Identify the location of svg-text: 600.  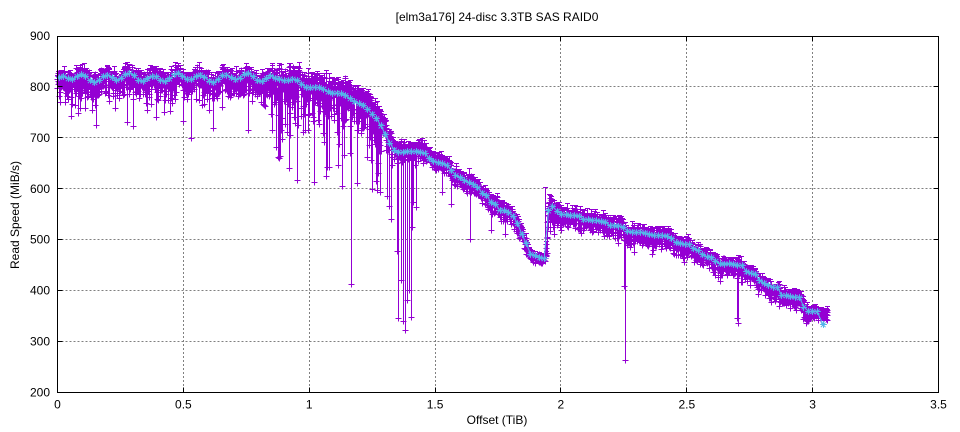
(40, 189).